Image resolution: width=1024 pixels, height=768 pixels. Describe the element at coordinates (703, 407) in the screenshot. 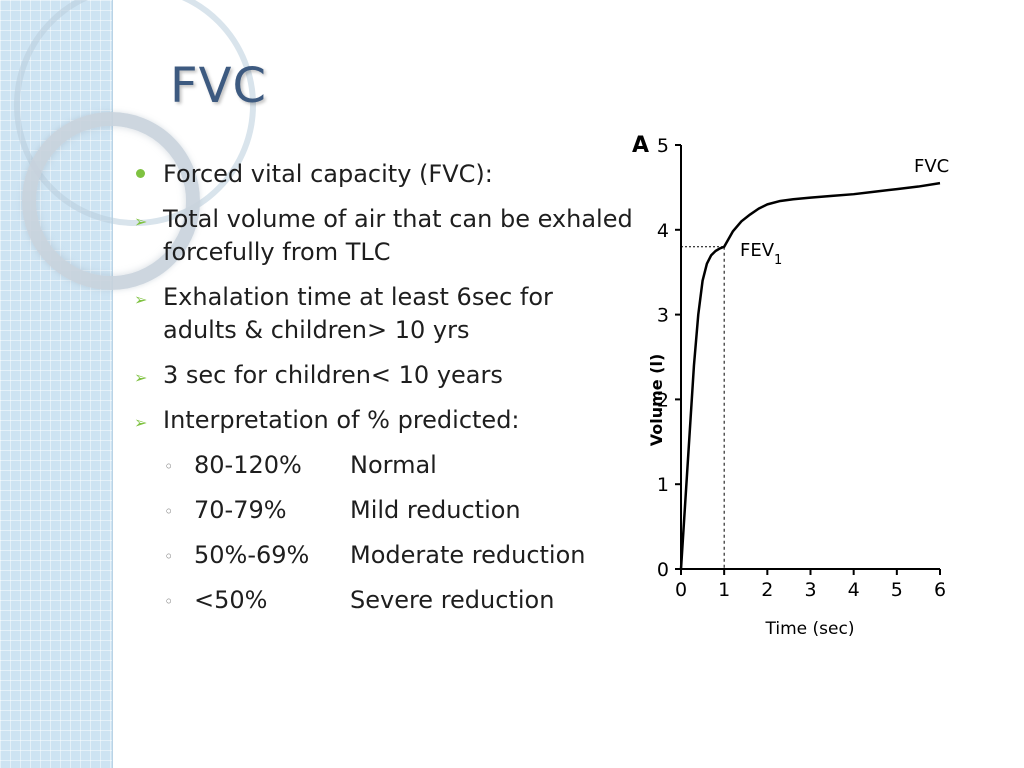

I see `fev1-guides` at that location.